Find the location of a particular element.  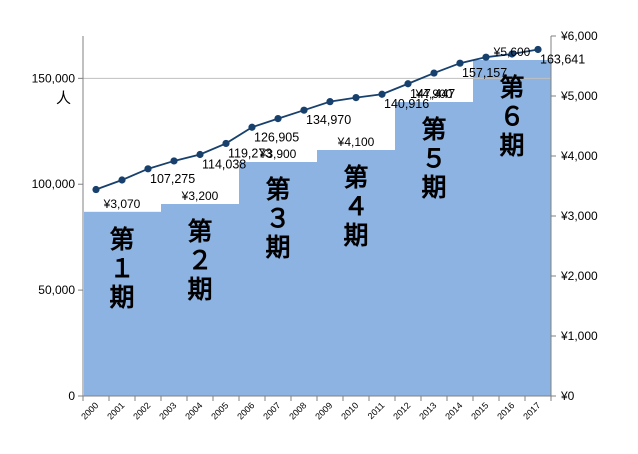

period-label-char: ６ is located at coordinates (511, 116).